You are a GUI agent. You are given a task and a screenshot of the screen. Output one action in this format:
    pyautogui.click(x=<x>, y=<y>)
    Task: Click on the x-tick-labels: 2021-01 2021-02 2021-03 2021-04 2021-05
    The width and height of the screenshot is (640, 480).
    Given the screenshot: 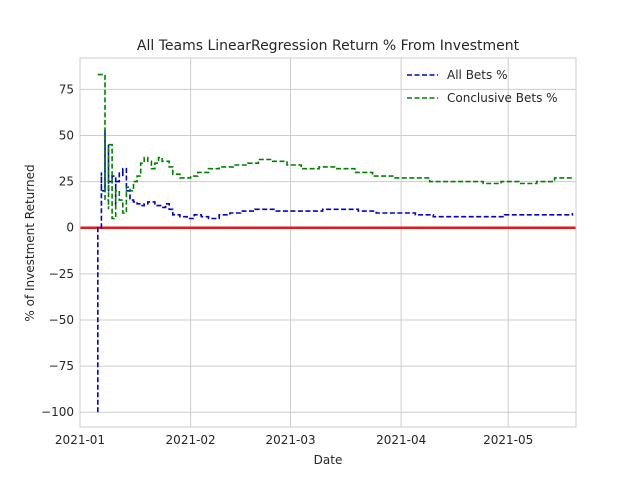 What is the action you would take?
    pyautogui.click(x=294, y=440)
    